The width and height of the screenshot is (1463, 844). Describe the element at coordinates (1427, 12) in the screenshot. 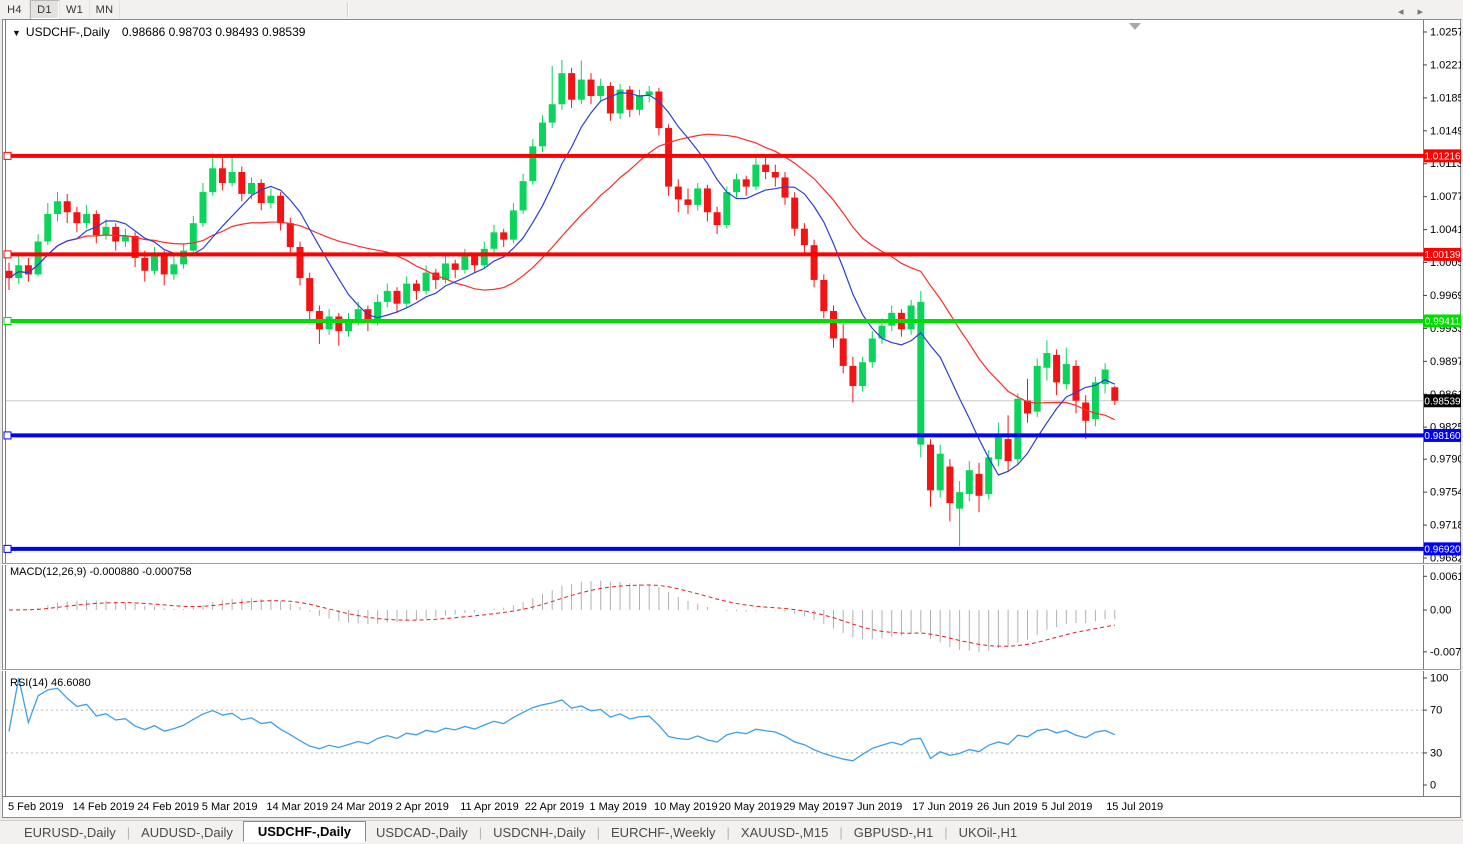

I see `tab-scroll-right-button: ▸` at that location.